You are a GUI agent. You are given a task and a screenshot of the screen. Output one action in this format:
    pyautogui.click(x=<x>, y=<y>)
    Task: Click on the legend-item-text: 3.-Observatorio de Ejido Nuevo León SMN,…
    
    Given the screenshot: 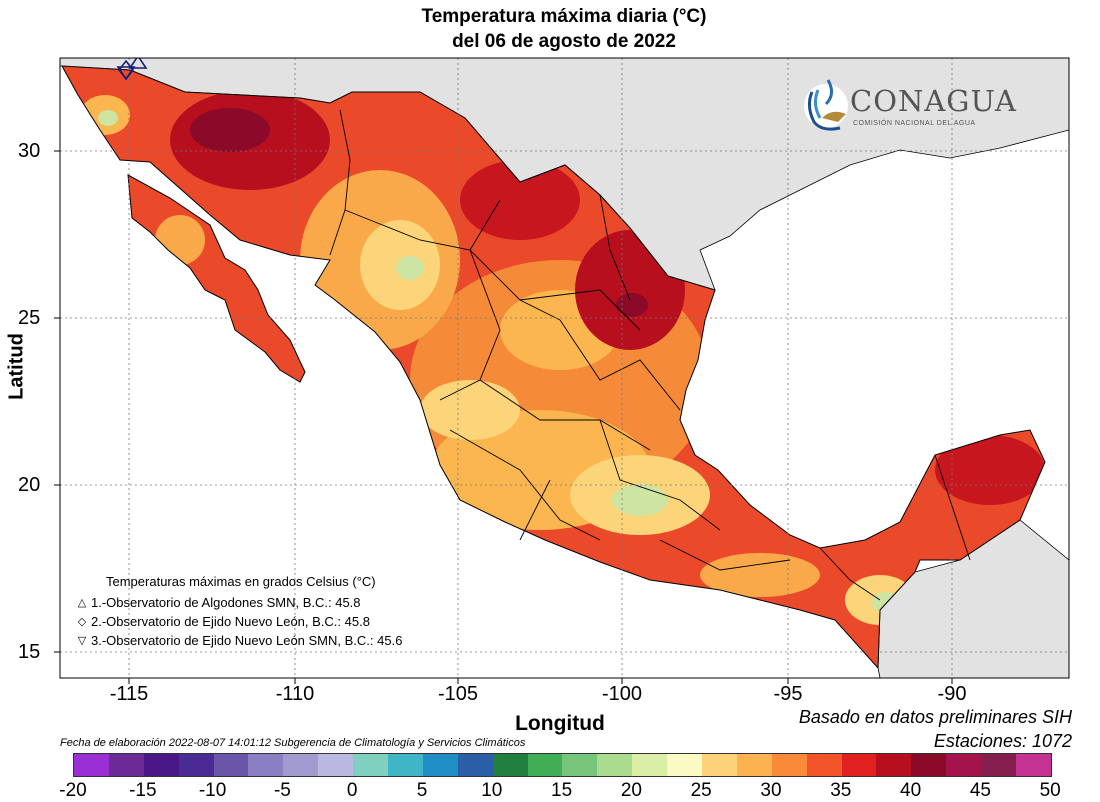 What is the action you would take?
    pyautogui.click(x=247, y=640)
    